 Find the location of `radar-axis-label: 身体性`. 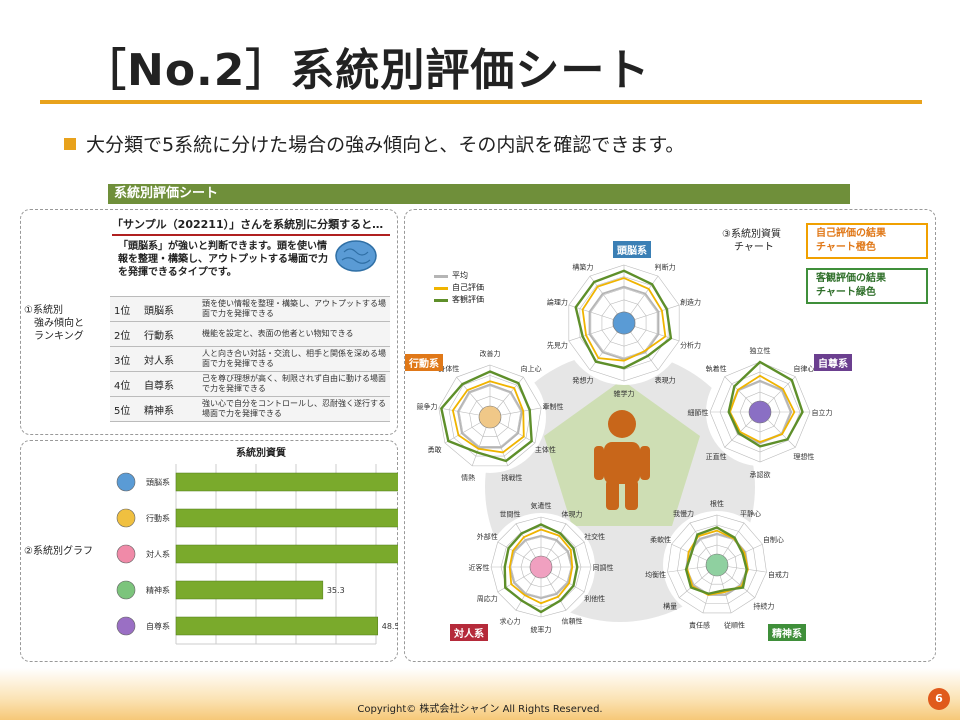

radar-axis-label: 身体性 is located at coordinates (448, 368).